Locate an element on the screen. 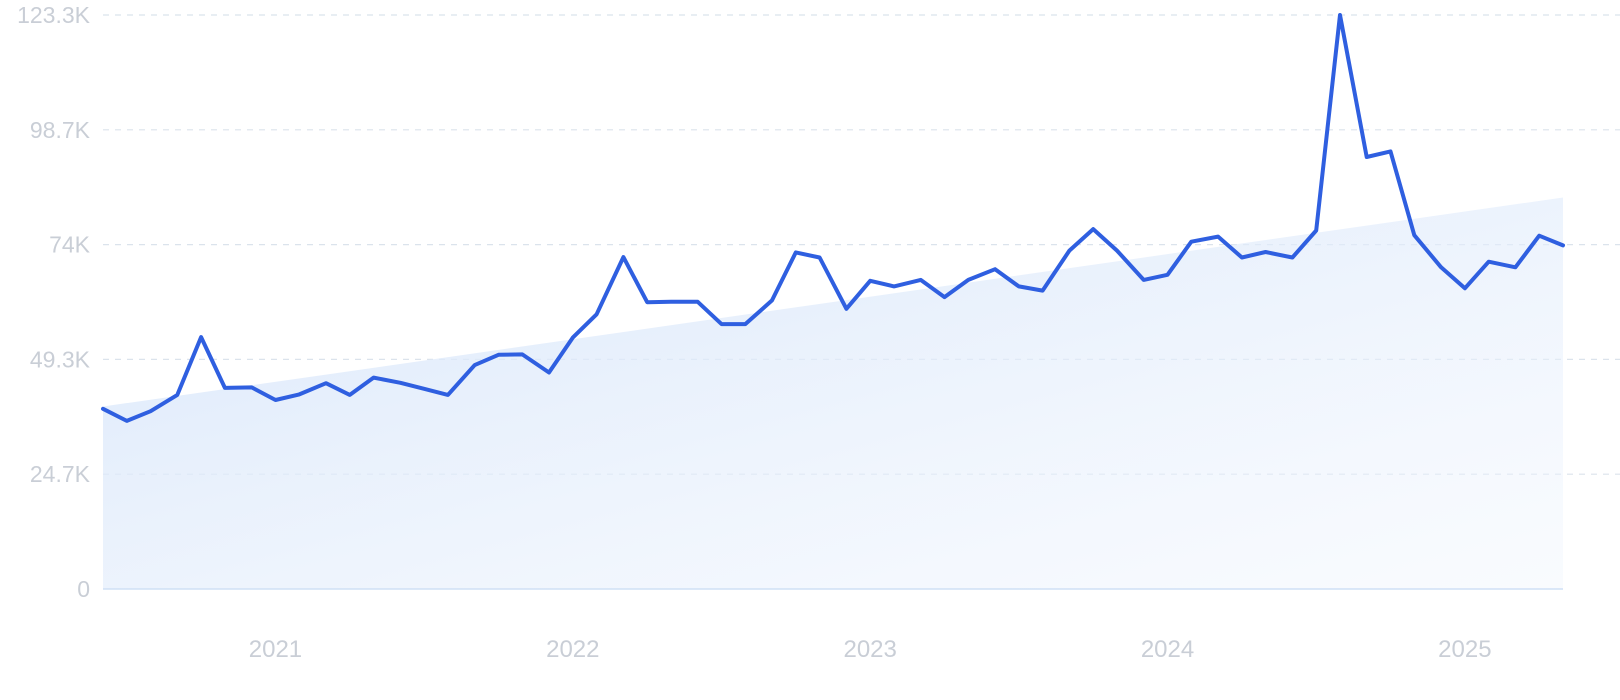 The width and height of the screenshot is (1620, 700). y-tick-label: 74K is located at coordinates (70, 245).